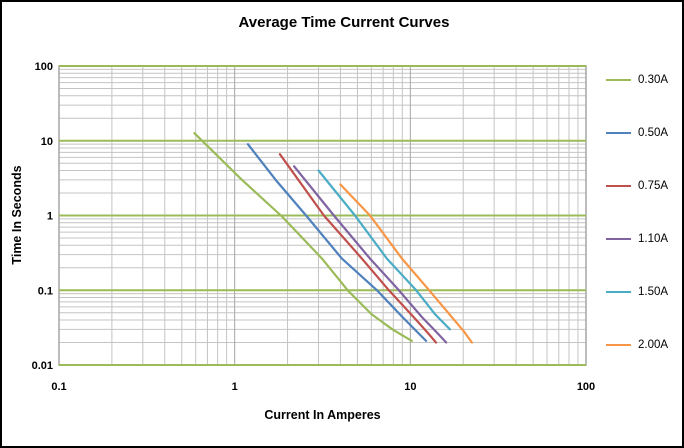 The image size is (684, 448). What do you see at coordinates (235, 387) in the screenshot?
I see `x-tick-label: 1` at bounding box center [235, 387].